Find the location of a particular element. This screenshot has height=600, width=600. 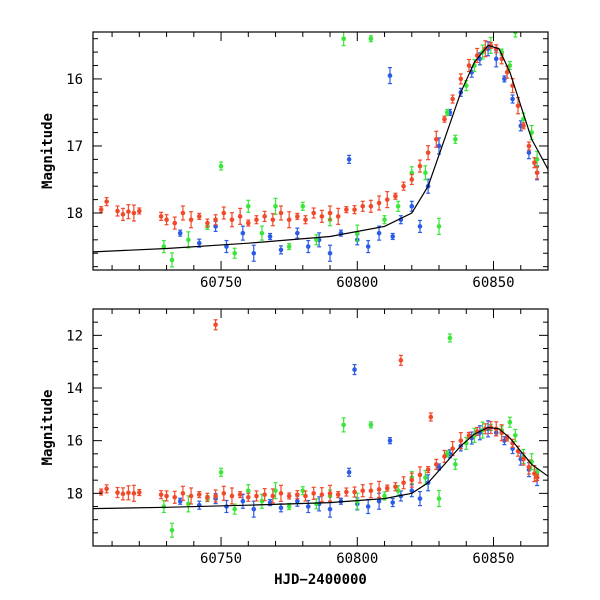

x-tick-label: 60800 is located at coordinates (357, 283).